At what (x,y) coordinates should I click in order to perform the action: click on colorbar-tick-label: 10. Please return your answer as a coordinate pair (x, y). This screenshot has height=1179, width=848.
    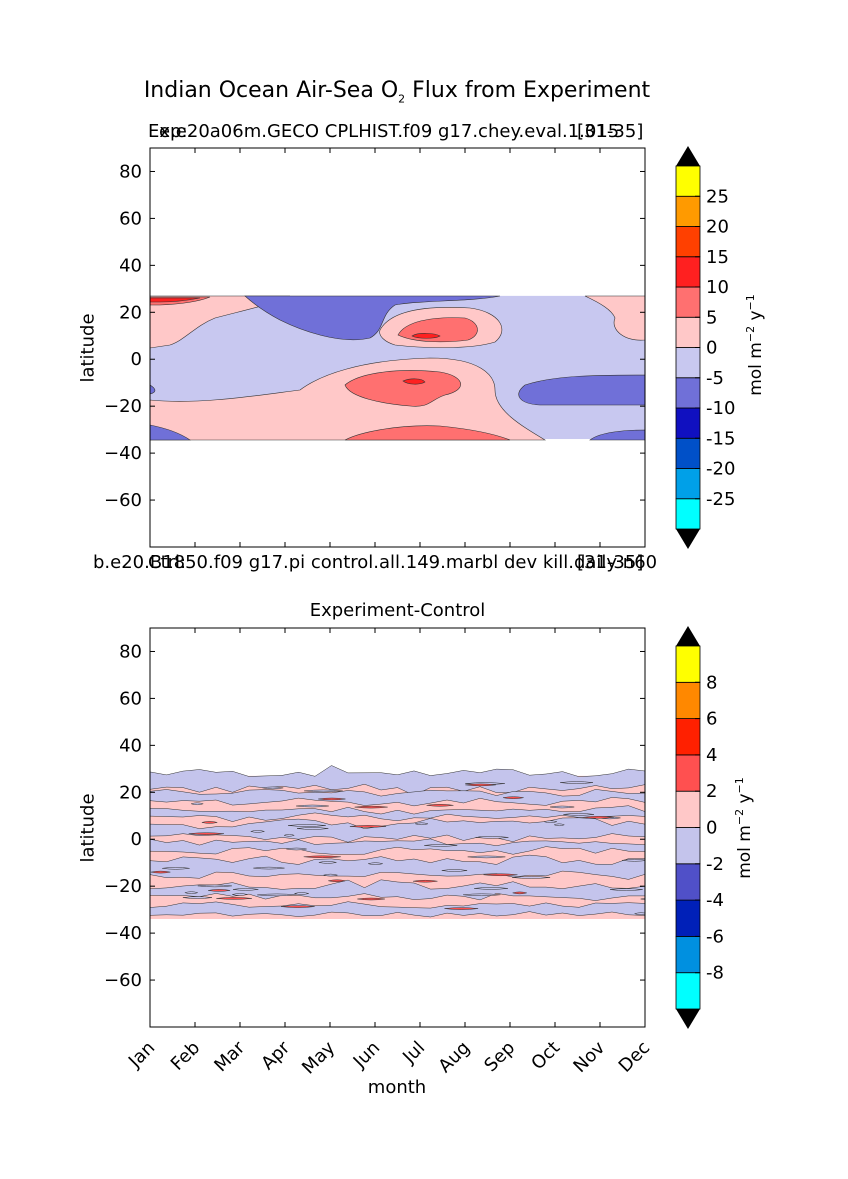
    Looking at the image, I should click on (717, 287).